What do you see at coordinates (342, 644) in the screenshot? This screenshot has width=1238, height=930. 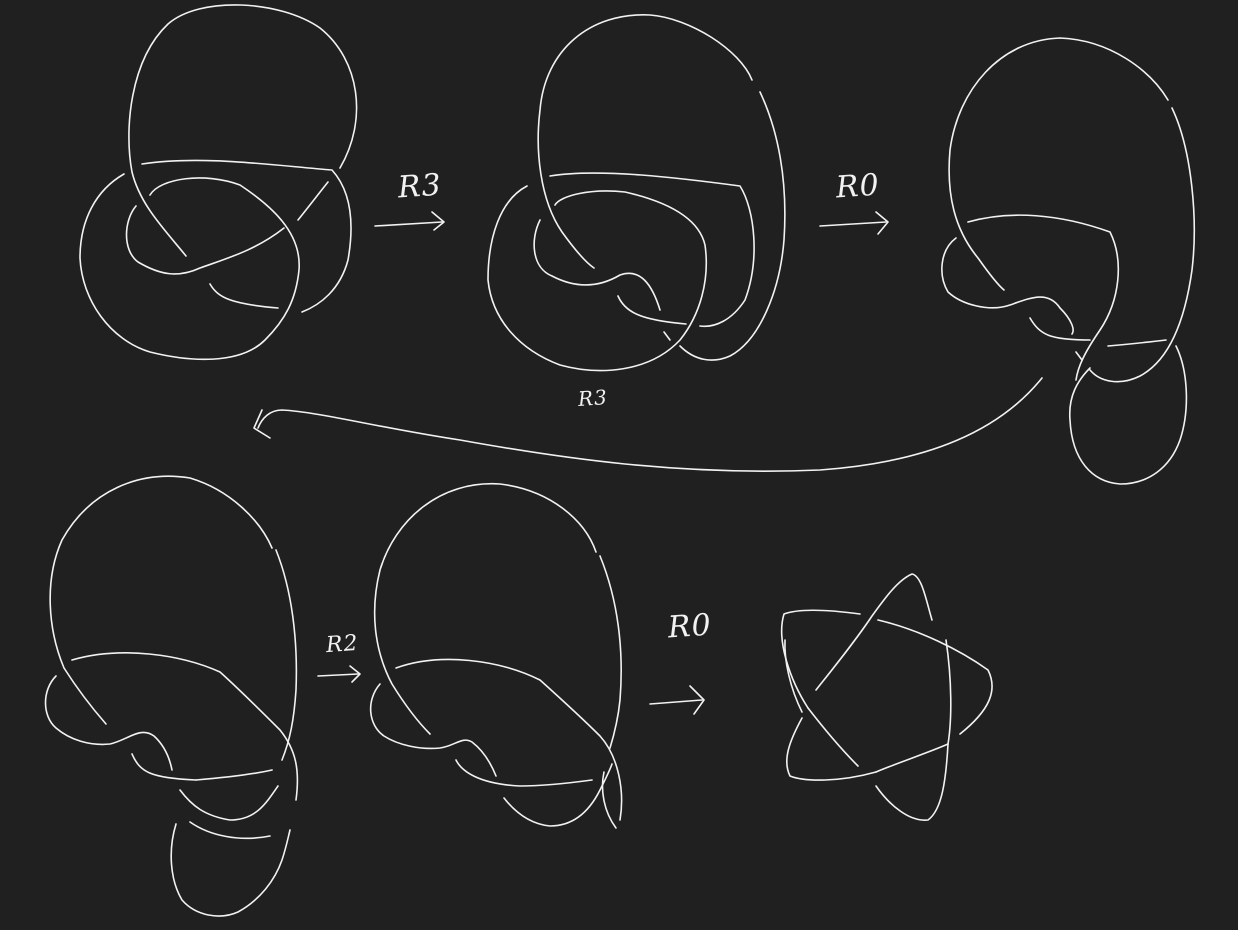 I see `move-label-4: R2` at bounding box center [342, 644].